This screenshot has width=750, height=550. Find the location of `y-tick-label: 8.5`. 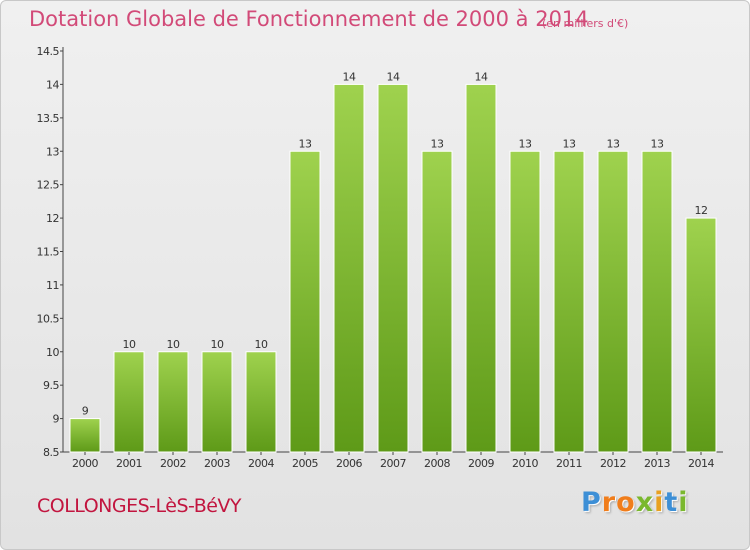

y-tick-label: 8.5 is located at coordinates (51, 452).